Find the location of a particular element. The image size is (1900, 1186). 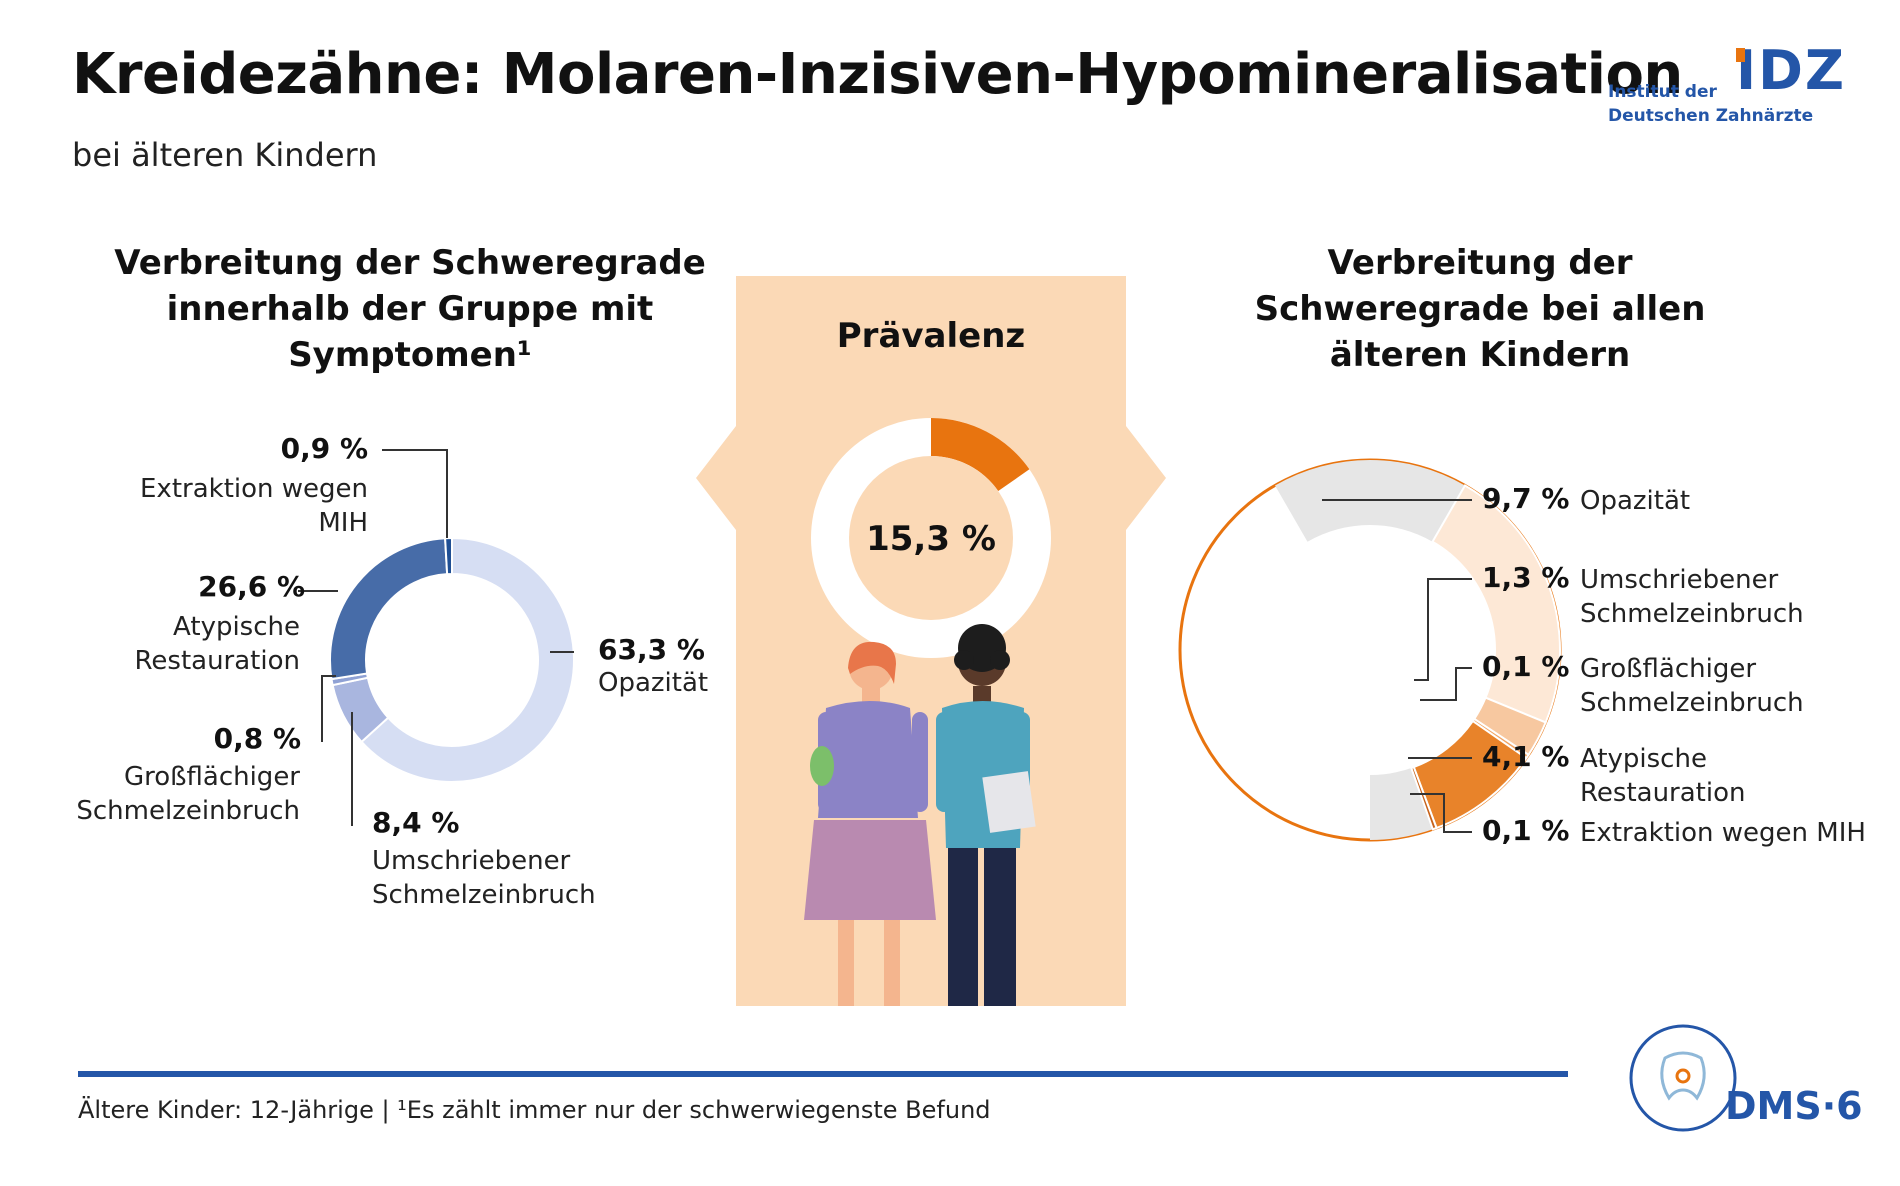

slice-description: Opazität is located at coordinates (1635, 501).